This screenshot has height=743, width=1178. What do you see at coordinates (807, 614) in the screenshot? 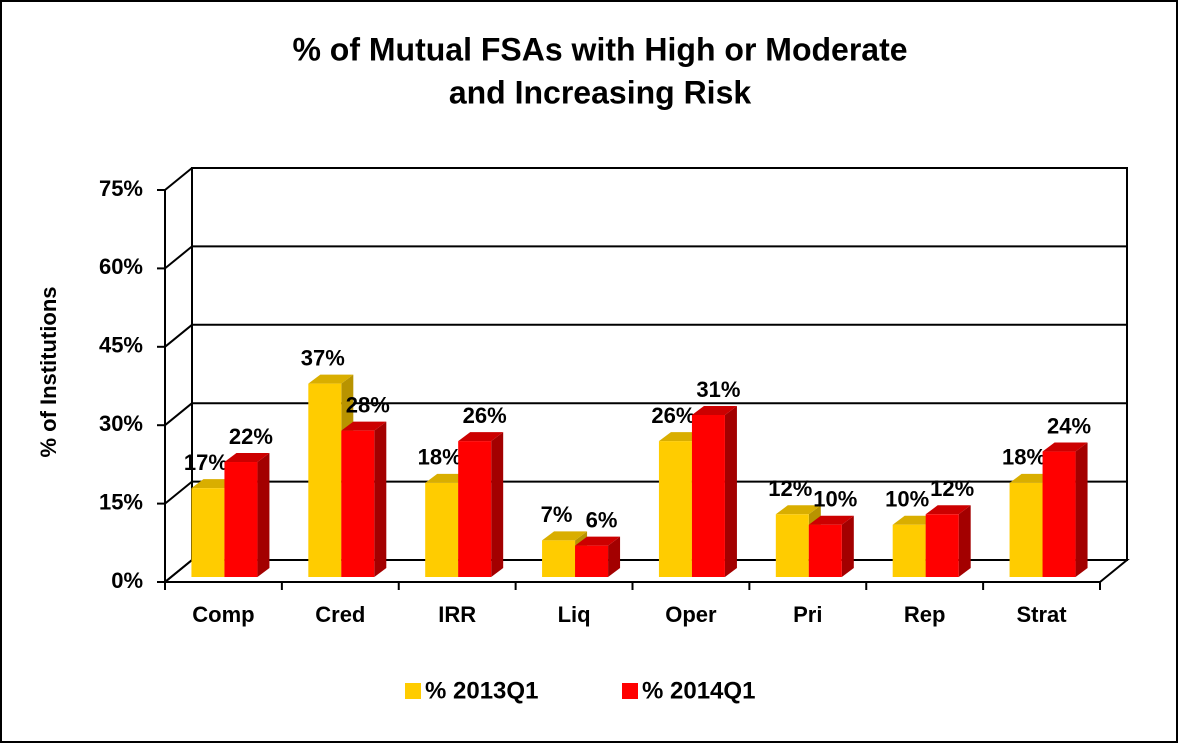
I see `x-tick-label: Pri` at bounding box center [807, 614].